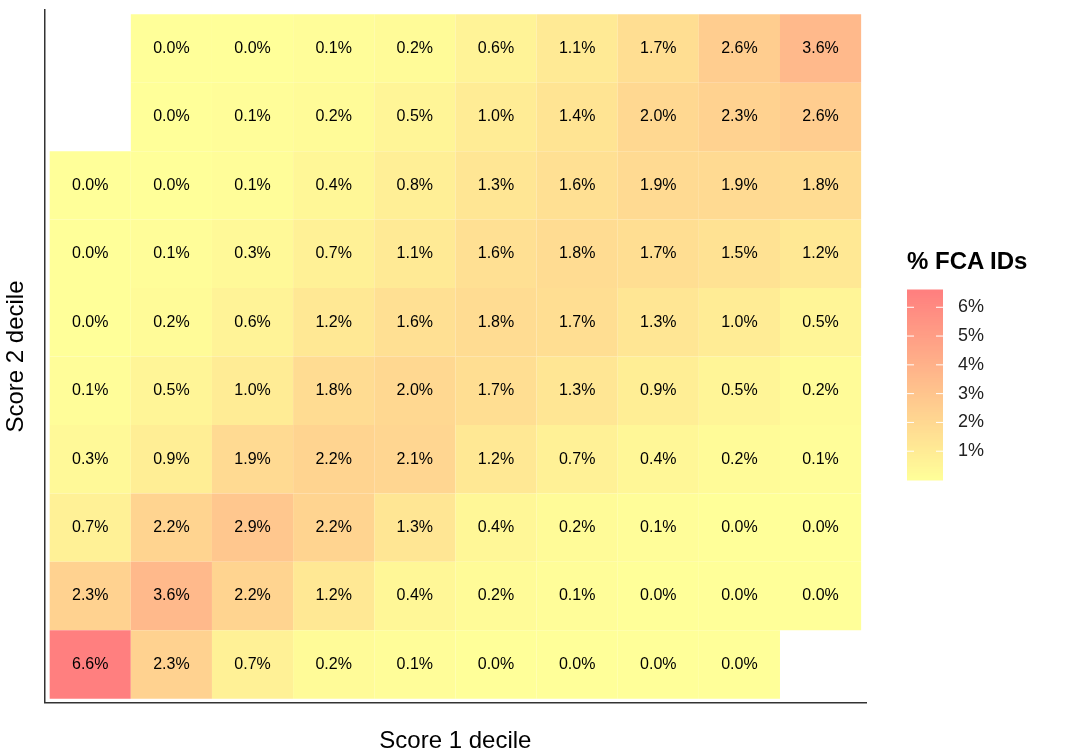 This screenshot has height=756, width=1065. What do you see at coordinates (90, 663) in the screenshot?
I see `data-label: 6.6%` at bounding box center [90, 663].